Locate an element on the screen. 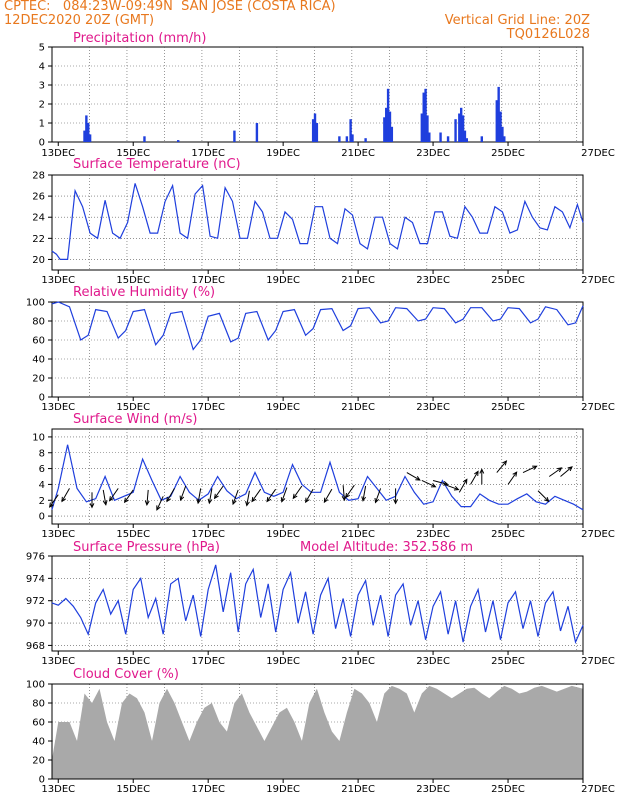 The image size is (618, 800). temperature-line is located at coordinates (317, 221).